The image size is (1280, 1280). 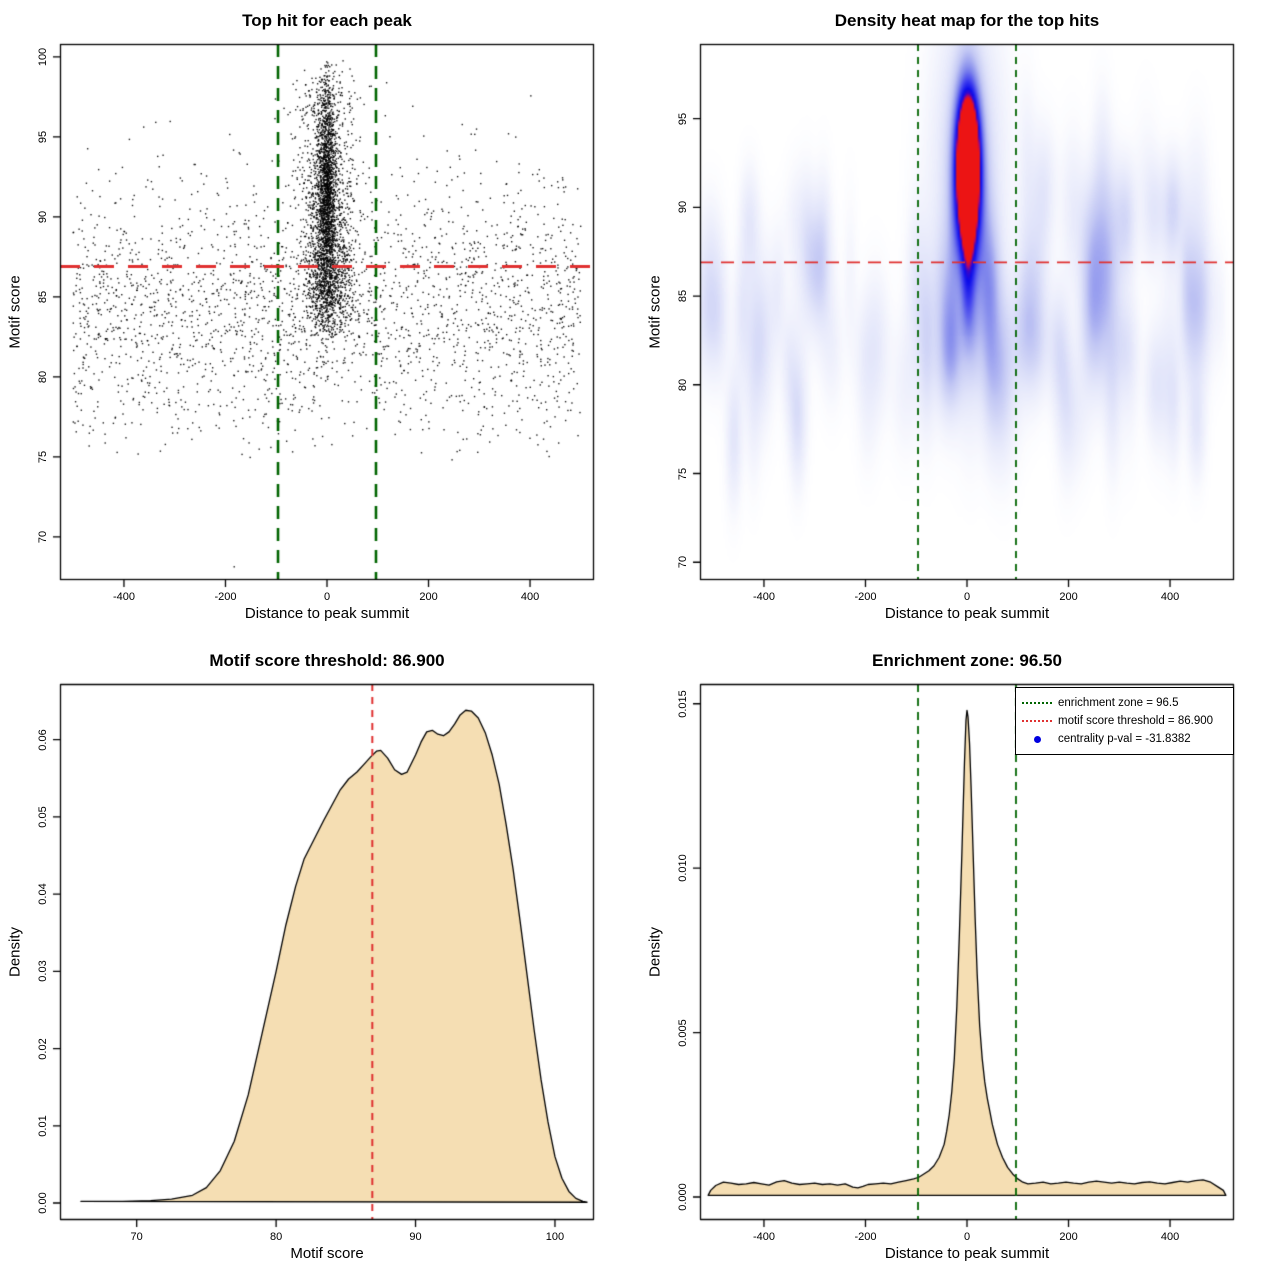 What do you see at coordinates (683, 1197) in the screenshot?
I see `y-tick-label: 0.000` at bounding box center [683, 1197].